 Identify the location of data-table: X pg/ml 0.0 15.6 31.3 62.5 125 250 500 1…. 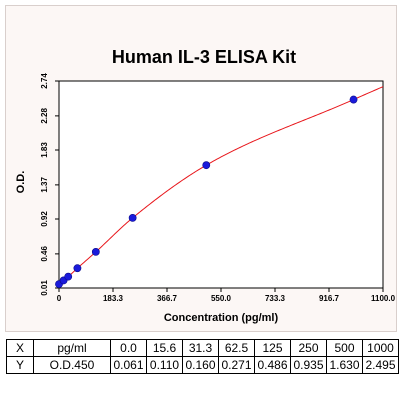
(202, 356).